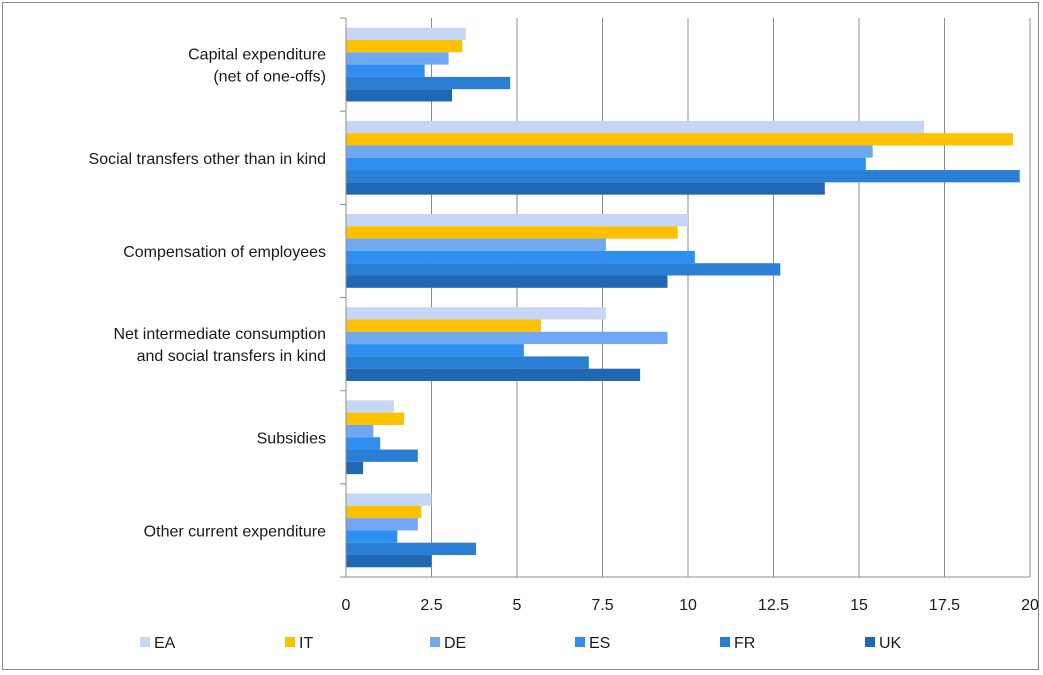 The width and height of the screenshot is (1043, 675). What do you see at coordinates (455, 643) in the screenshot?
I see `legend-label-de: DE` at bounding box center [455, 643].